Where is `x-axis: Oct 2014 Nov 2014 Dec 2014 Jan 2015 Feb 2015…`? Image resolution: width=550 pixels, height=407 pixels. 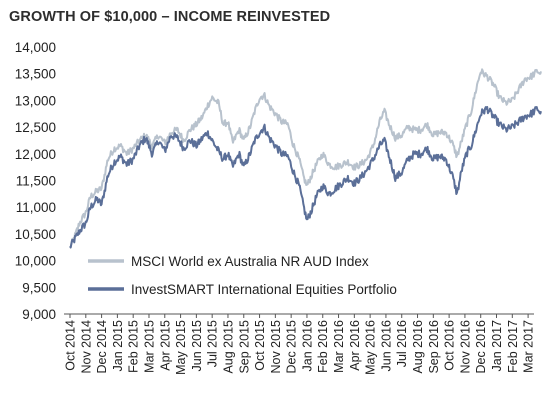 x-axis: Oct 2014 Nov 2014 Dec 2014 Jan 2015 Feb 2015… is located at coordinates (300, 344).